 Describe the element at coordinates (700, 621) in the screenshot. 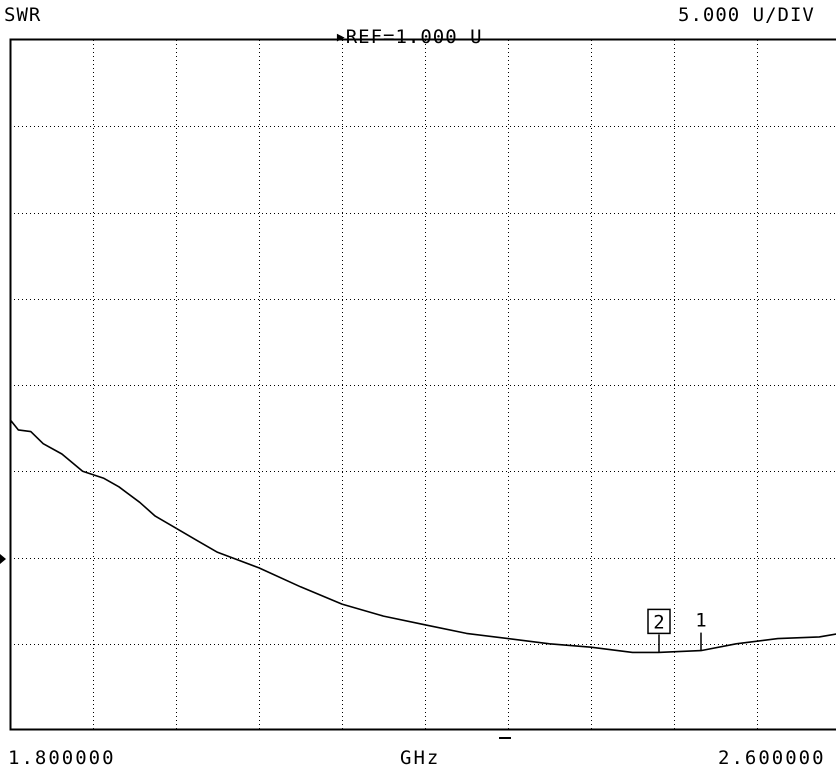

I see `marker-label: 1` at that location.